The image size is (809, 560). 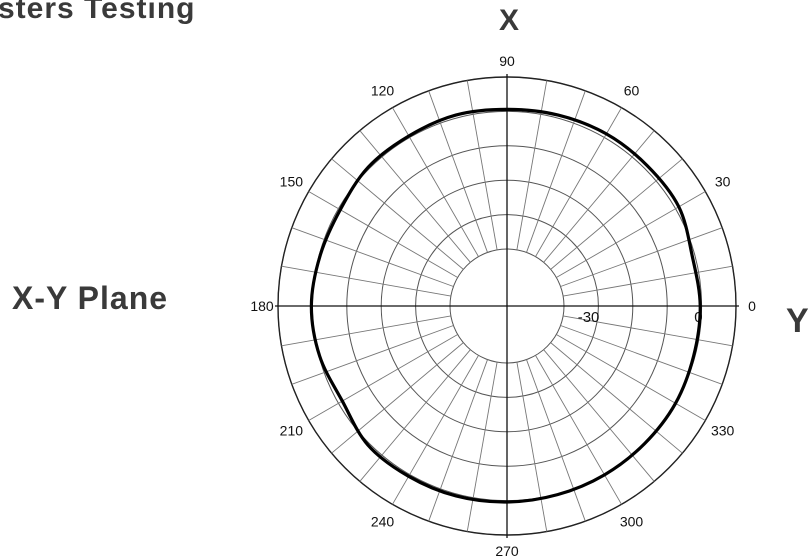 What do you see at coordinates (723, 431) in the screenshot?
I see `angle-tick-label: 330` at bounding box center [723, 431].